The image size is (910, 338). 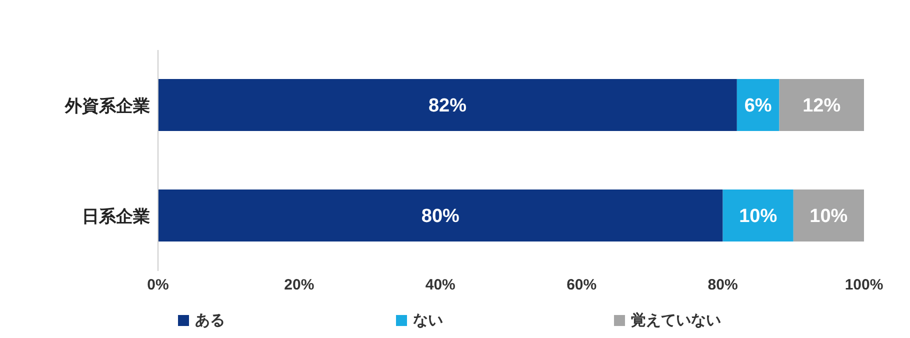 What do you see at coordinates (864, 285) in the screenshot?
I see `x-tick-label: 100%` at bounding box center [864, 285].